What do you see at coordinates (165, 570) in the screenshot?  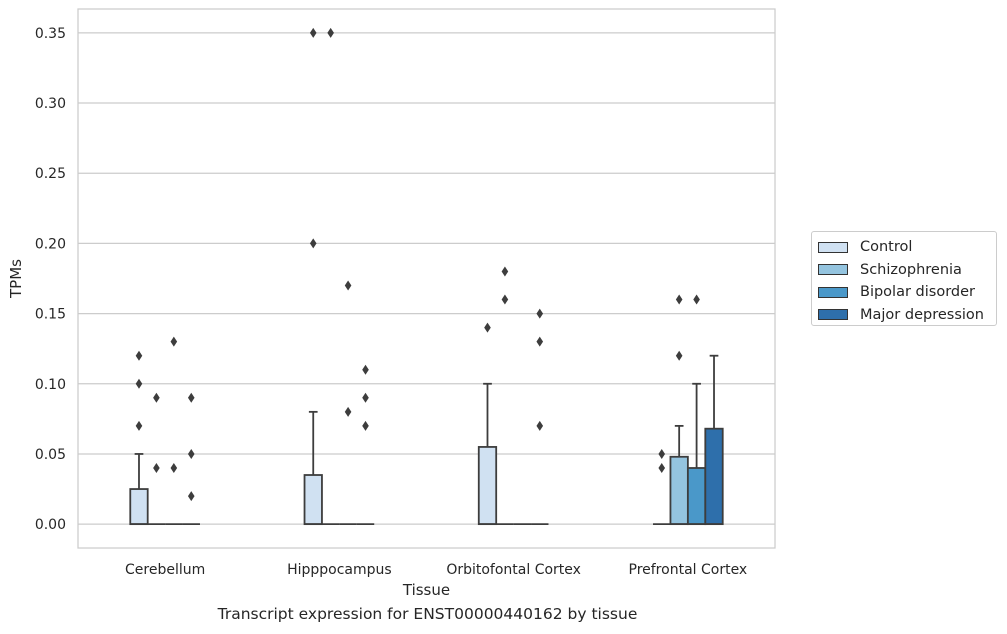 I see `x-tick-label: Cerebellum` at bounding box center [165, 570].